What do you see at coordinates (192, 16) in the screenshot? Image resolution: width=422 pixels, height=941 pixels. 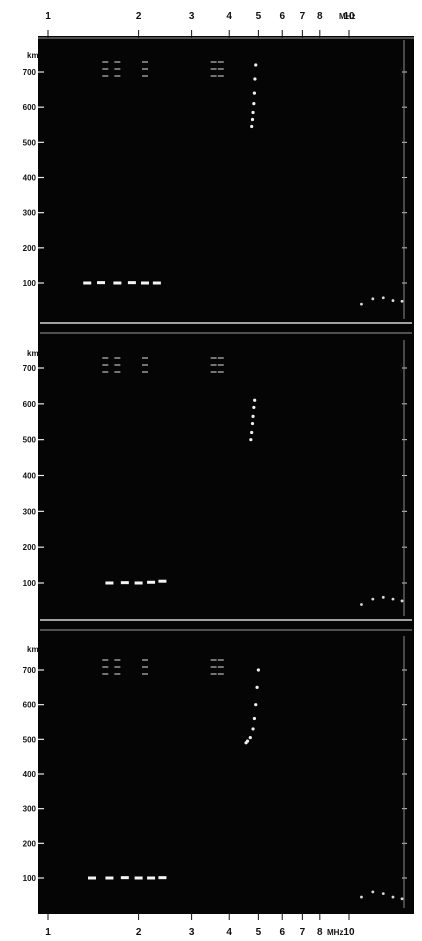 I see `top-freq-tick-label: 3` at bounding box center [192, 16].